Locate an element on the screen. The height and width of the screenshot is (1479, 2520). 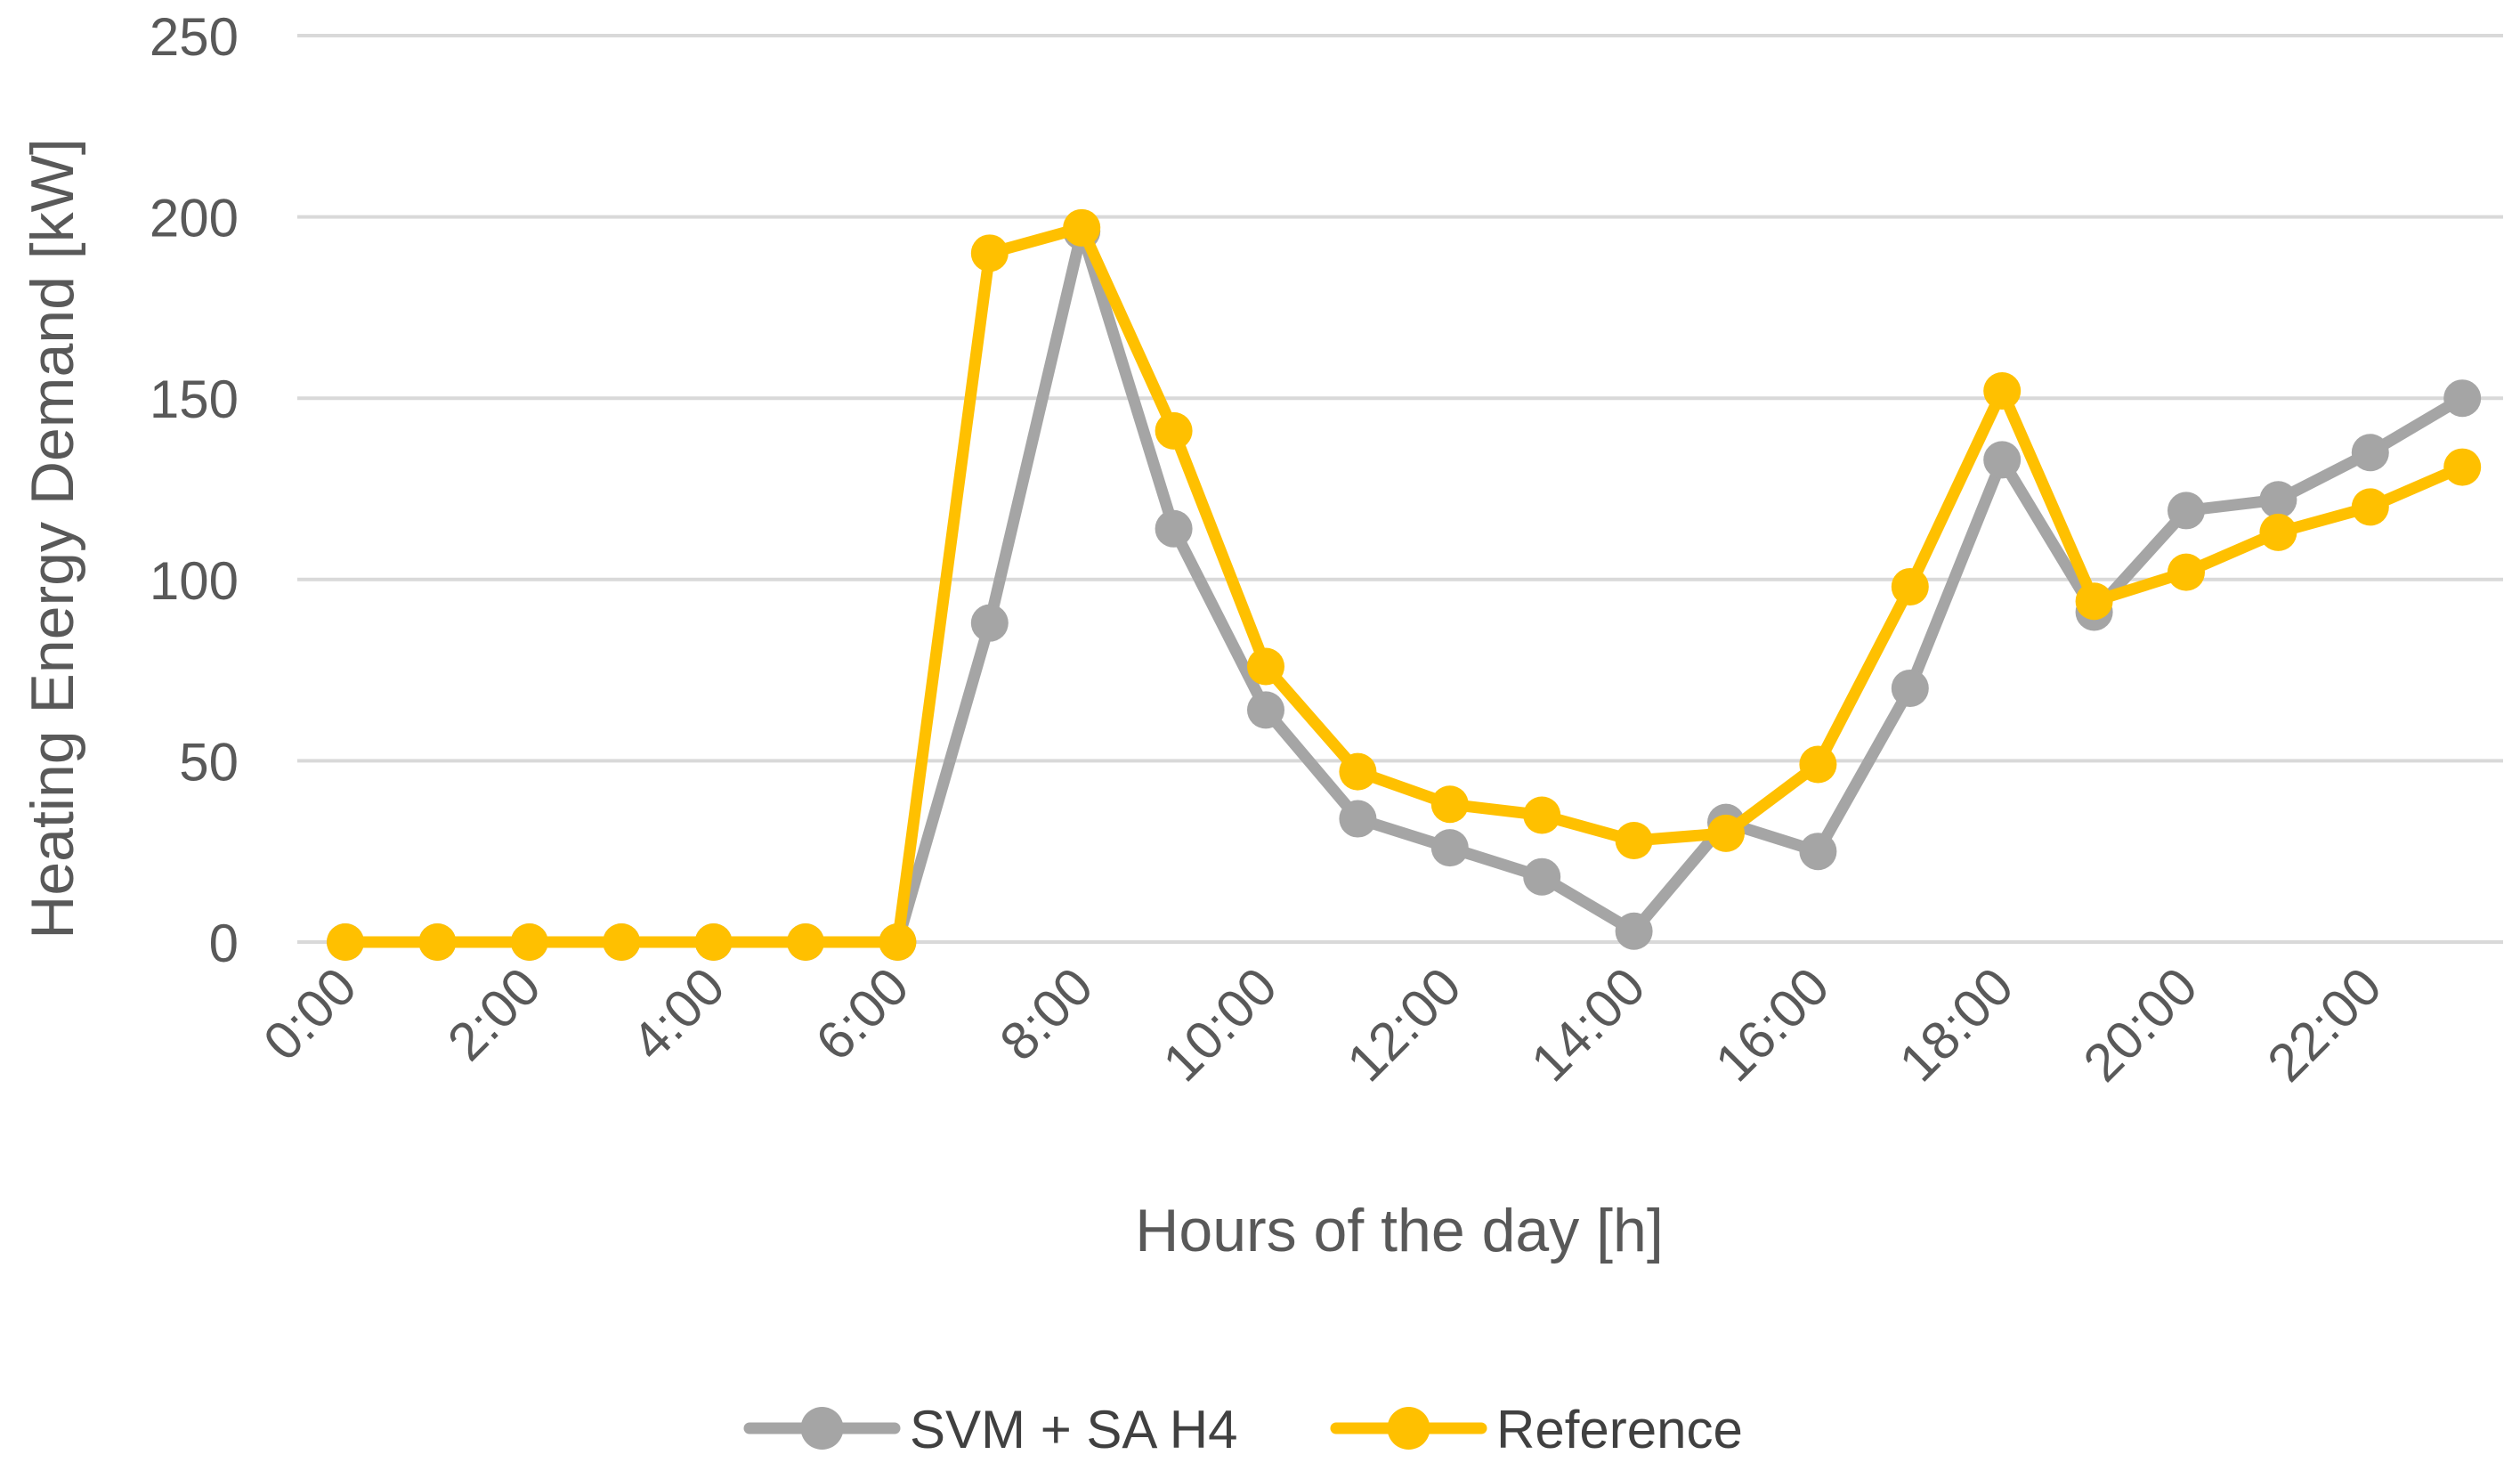
y-axis-ticks: 0 50 100 150 200 250 is located at coordinates (194, 490).